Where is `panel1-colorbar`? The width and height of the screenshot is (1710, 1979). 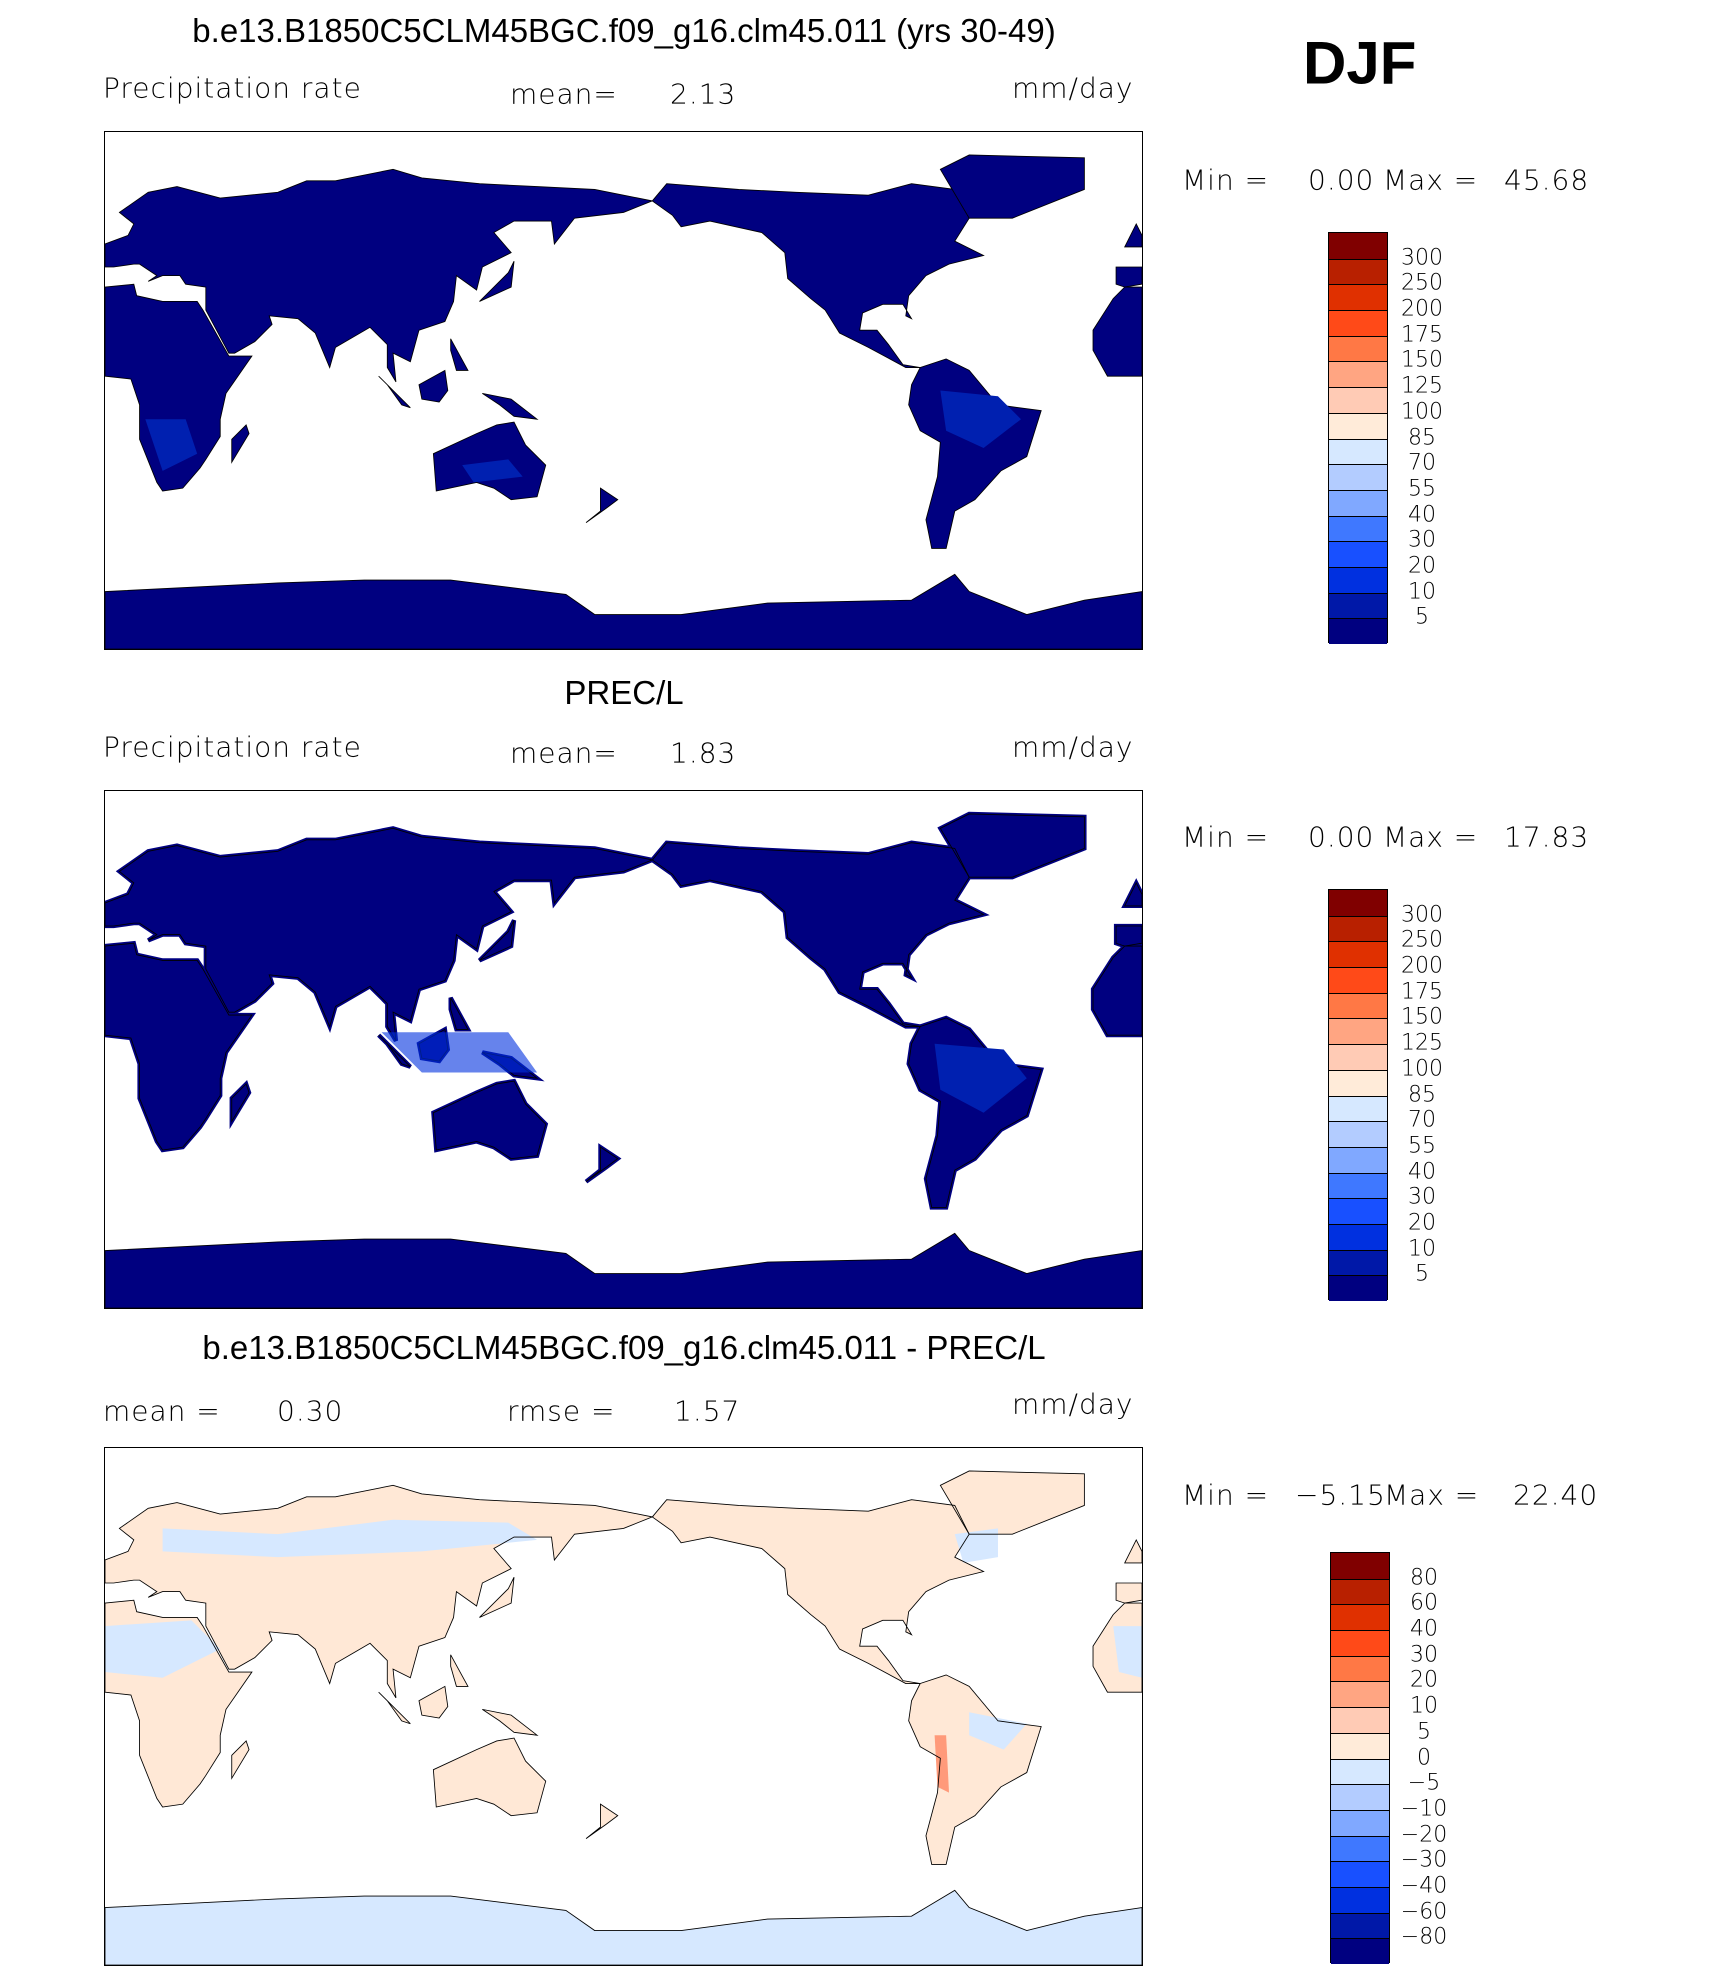 panel1-colorbar is located at coordinates (1358, 438).